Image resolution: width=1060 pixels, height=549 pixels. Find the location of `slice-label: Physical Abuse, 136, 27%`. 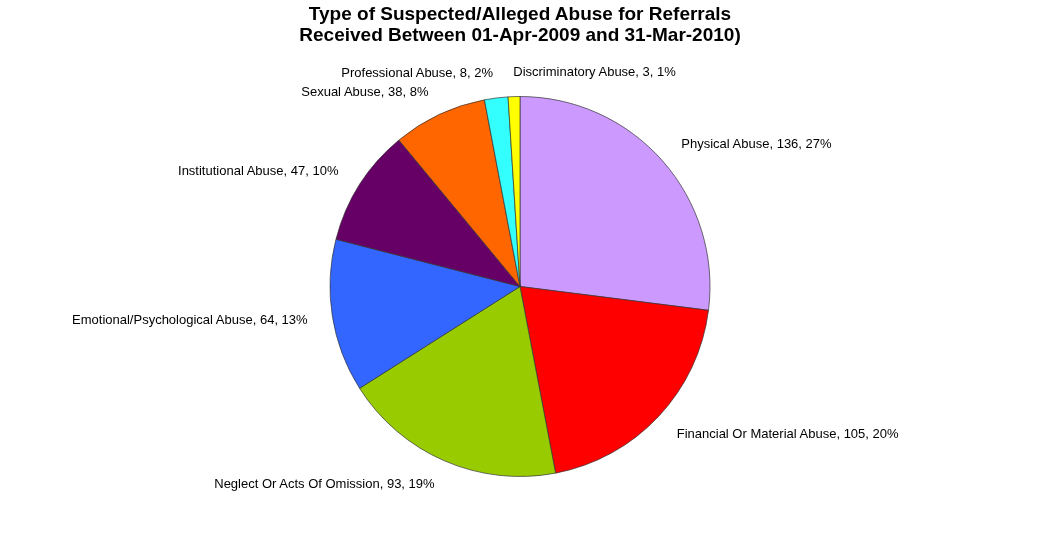

slice-label: Physical Abuse, 136, 27% is located at coordinates (757, 144).